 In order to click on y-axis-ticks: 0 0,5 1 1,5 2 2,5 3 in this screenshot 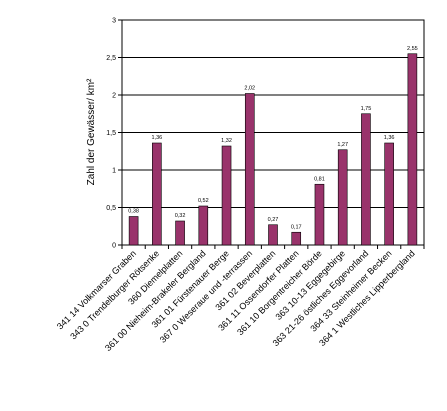, I will do `click(111, 134)`.